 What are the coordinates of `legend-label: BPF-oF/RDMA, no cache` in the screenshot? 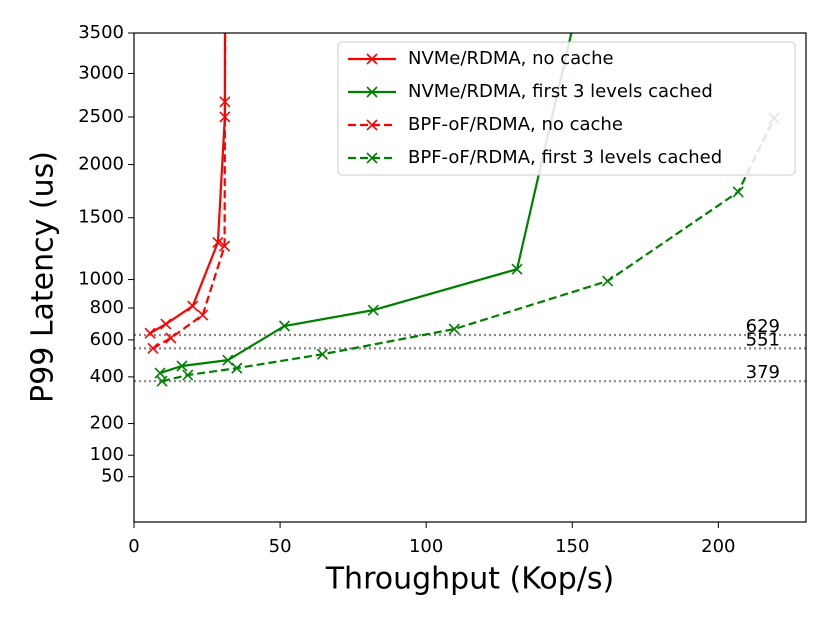 It's located at (515, 124).